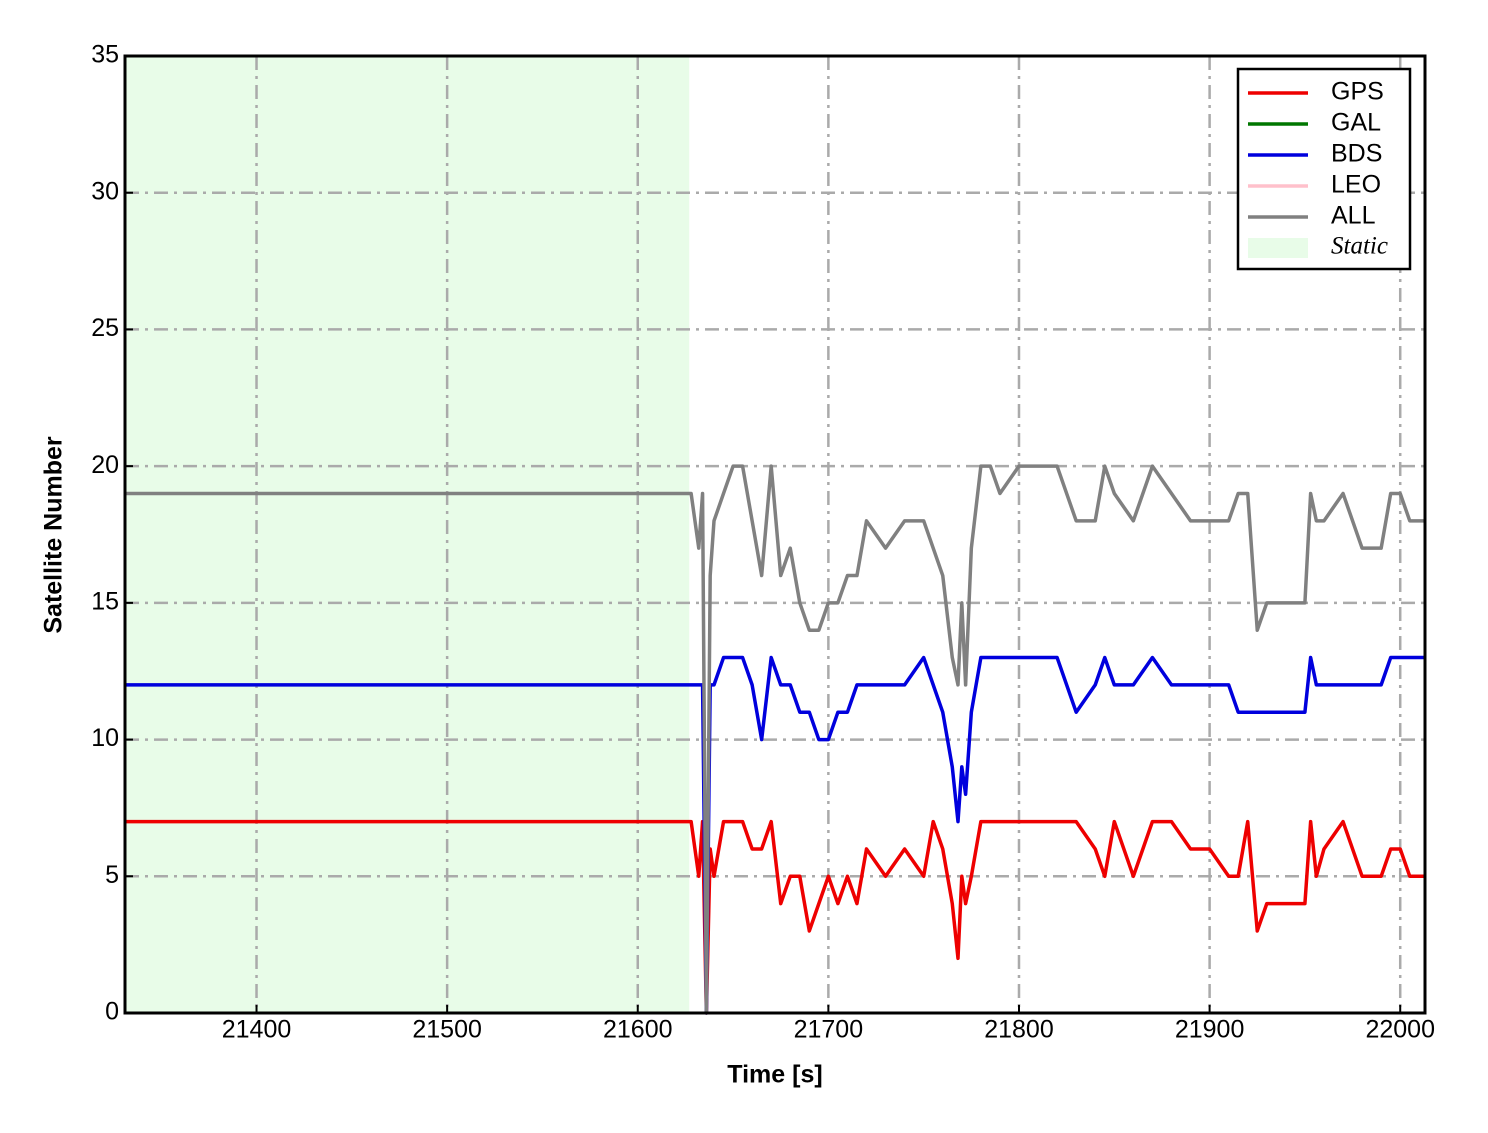  What do you see at coordinates (105, 465) in the screenshot?
I see `y-tick-label: 20` at bounding box center [105, 465].